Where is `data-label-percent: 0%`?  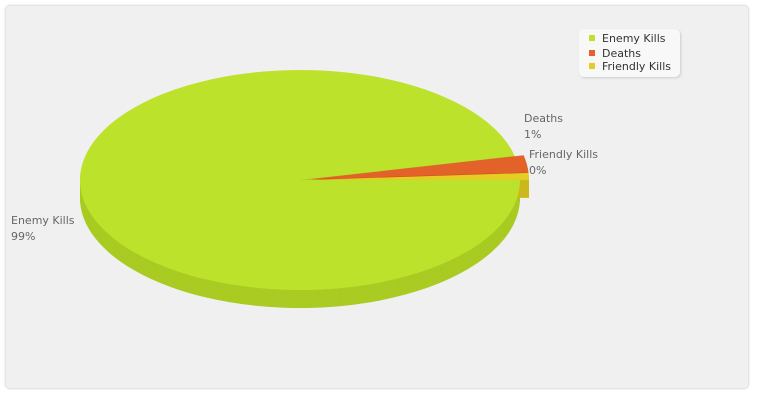 data-label-percent: 0% is located at coordinates (537, 170).